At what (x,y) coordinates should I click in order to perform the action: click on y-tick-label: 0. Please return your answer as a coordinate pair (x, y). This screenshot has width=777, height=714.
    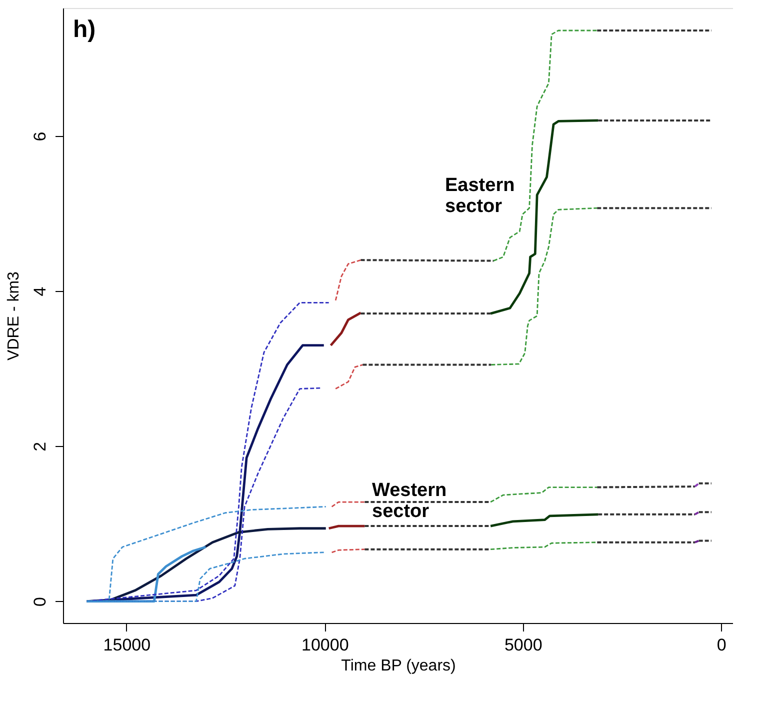
    Looking at the image, I should click on (40, 602).